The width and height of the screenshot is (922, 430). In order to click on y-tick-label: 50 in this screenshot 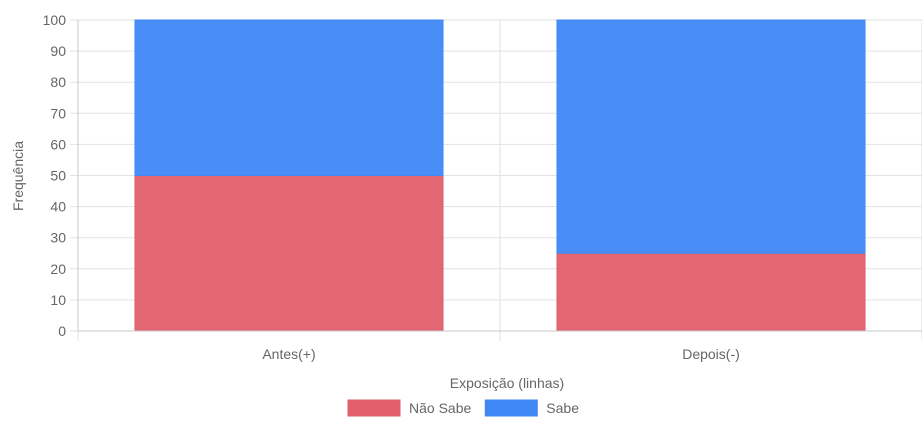, I will do `click(58, 176)`.